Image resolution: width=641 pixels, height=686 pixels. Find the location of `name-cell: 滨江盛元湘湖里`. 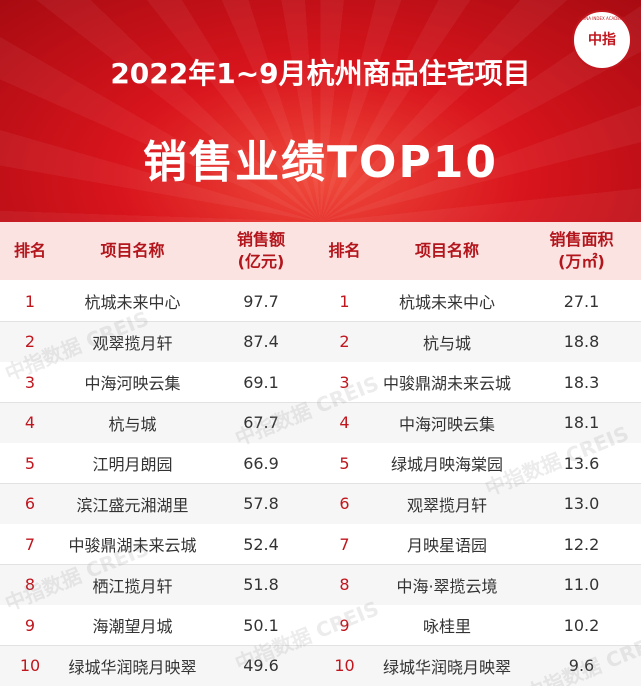

name-cell: 滨江盛元湘湖里 is located at coordinates (132, 505).